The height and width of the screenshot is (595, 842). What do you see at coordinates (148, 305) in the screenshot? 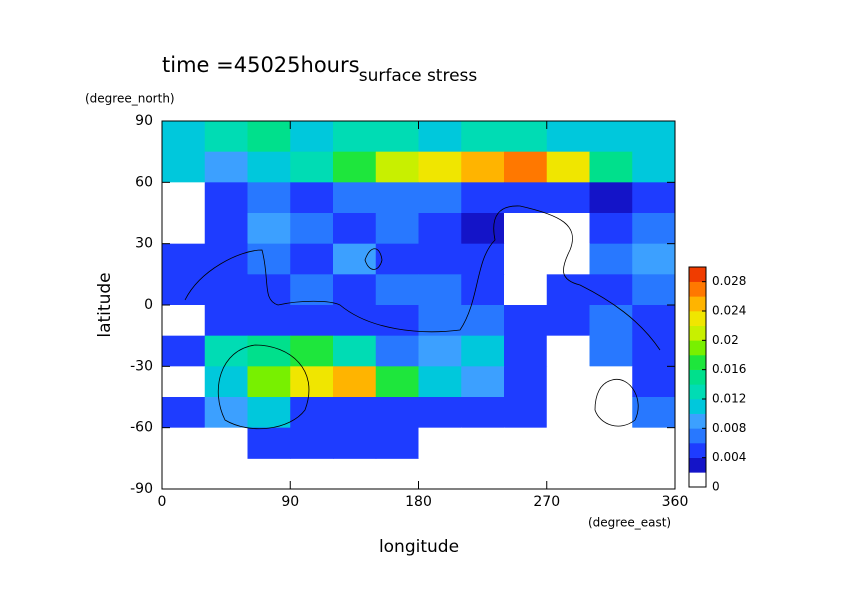
I see `y-tick-label: 0` at bounding box center [148, 305].